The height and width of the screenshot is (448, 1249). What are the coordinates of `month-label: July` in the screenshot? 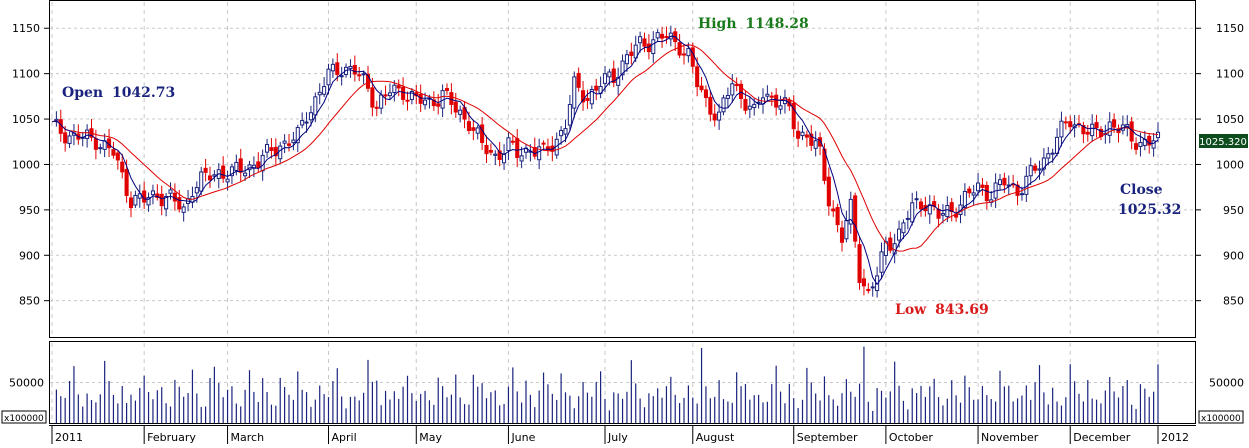 It's located at (617, 437).